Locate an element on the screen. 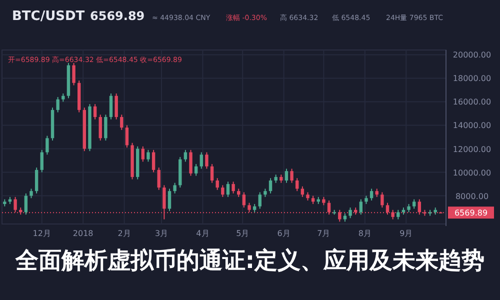 The image size is (500, 300). y-tick-label: 20000.00 is located at coordinates (472, 55).